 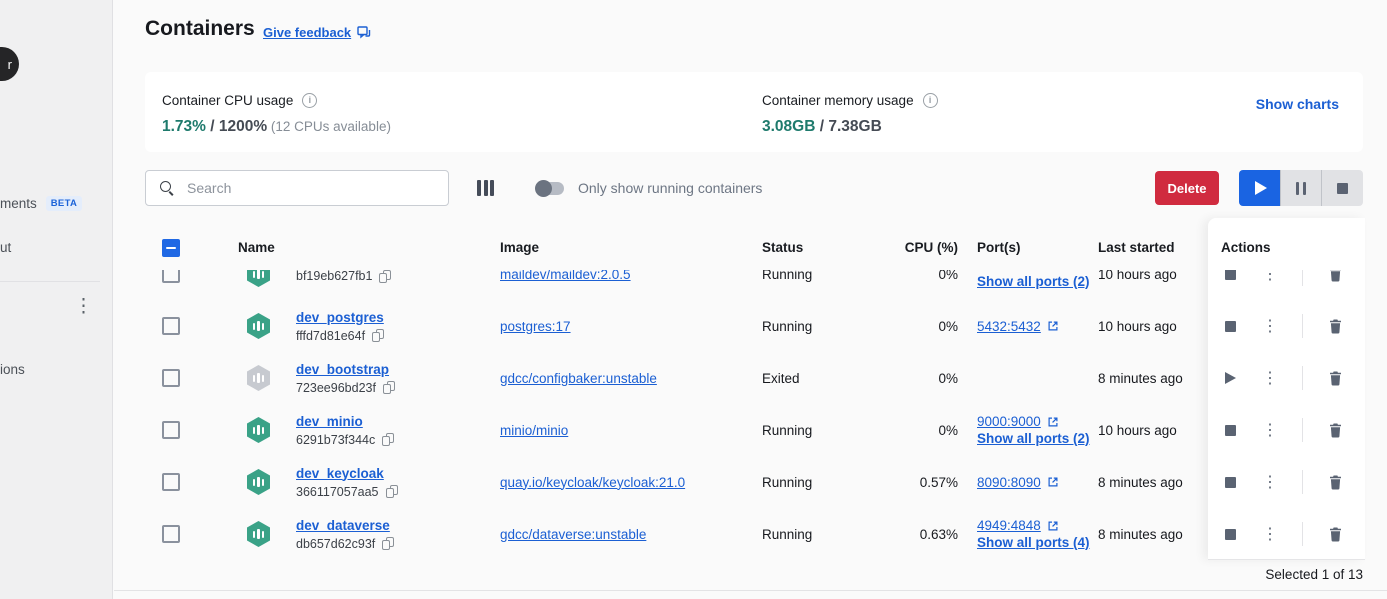 I want to click on port-link: 8090:8090, so click(x=1009, y=482).